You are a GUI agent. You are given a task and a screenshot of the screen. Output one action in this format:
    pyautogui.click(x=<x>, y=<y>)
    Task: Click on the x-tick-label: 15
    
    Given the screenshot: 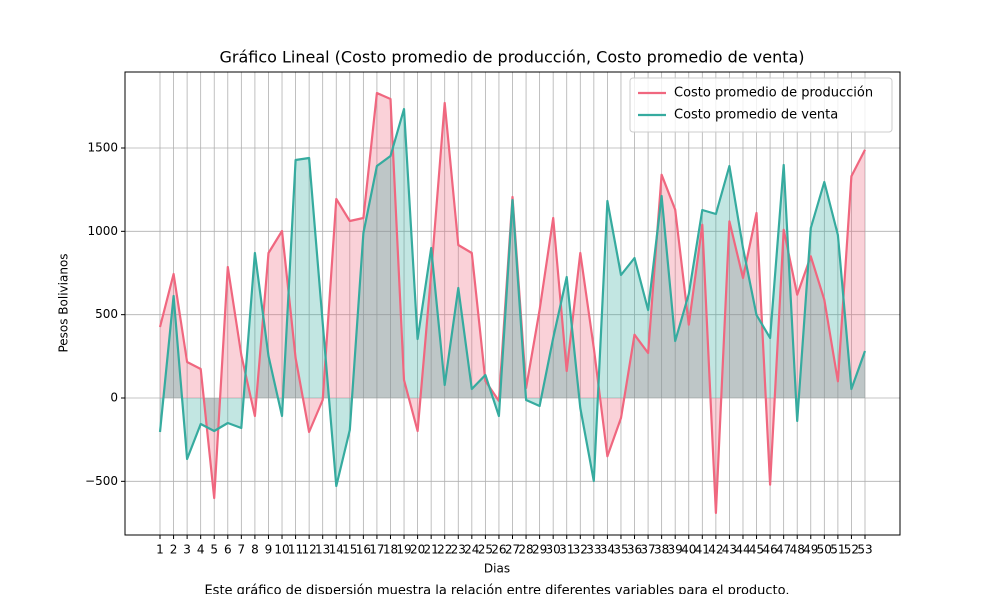 What is the action you would take?
    pyautogui.click(x=349, y=550)
    